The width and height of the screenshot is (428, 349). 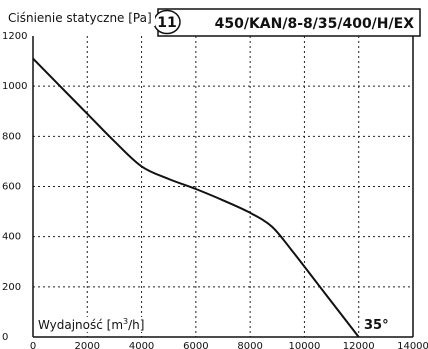 What do you see at coordinates (14, 36) in the screenshot?
I see `y-tick-label: 1200` at bounding box center [14, 36].